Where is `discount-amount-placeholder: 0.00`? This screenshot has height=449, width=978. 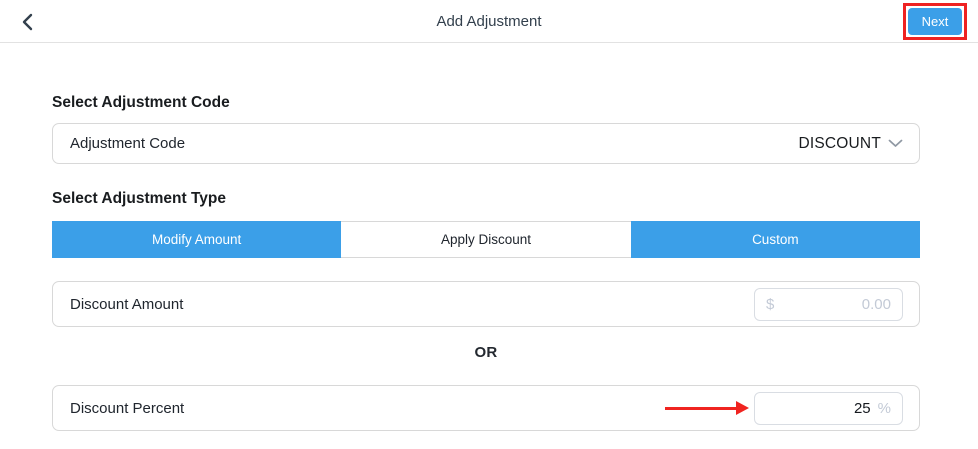 discount-amount-placeholder: 0.00 is located at coordinates (876, 304).